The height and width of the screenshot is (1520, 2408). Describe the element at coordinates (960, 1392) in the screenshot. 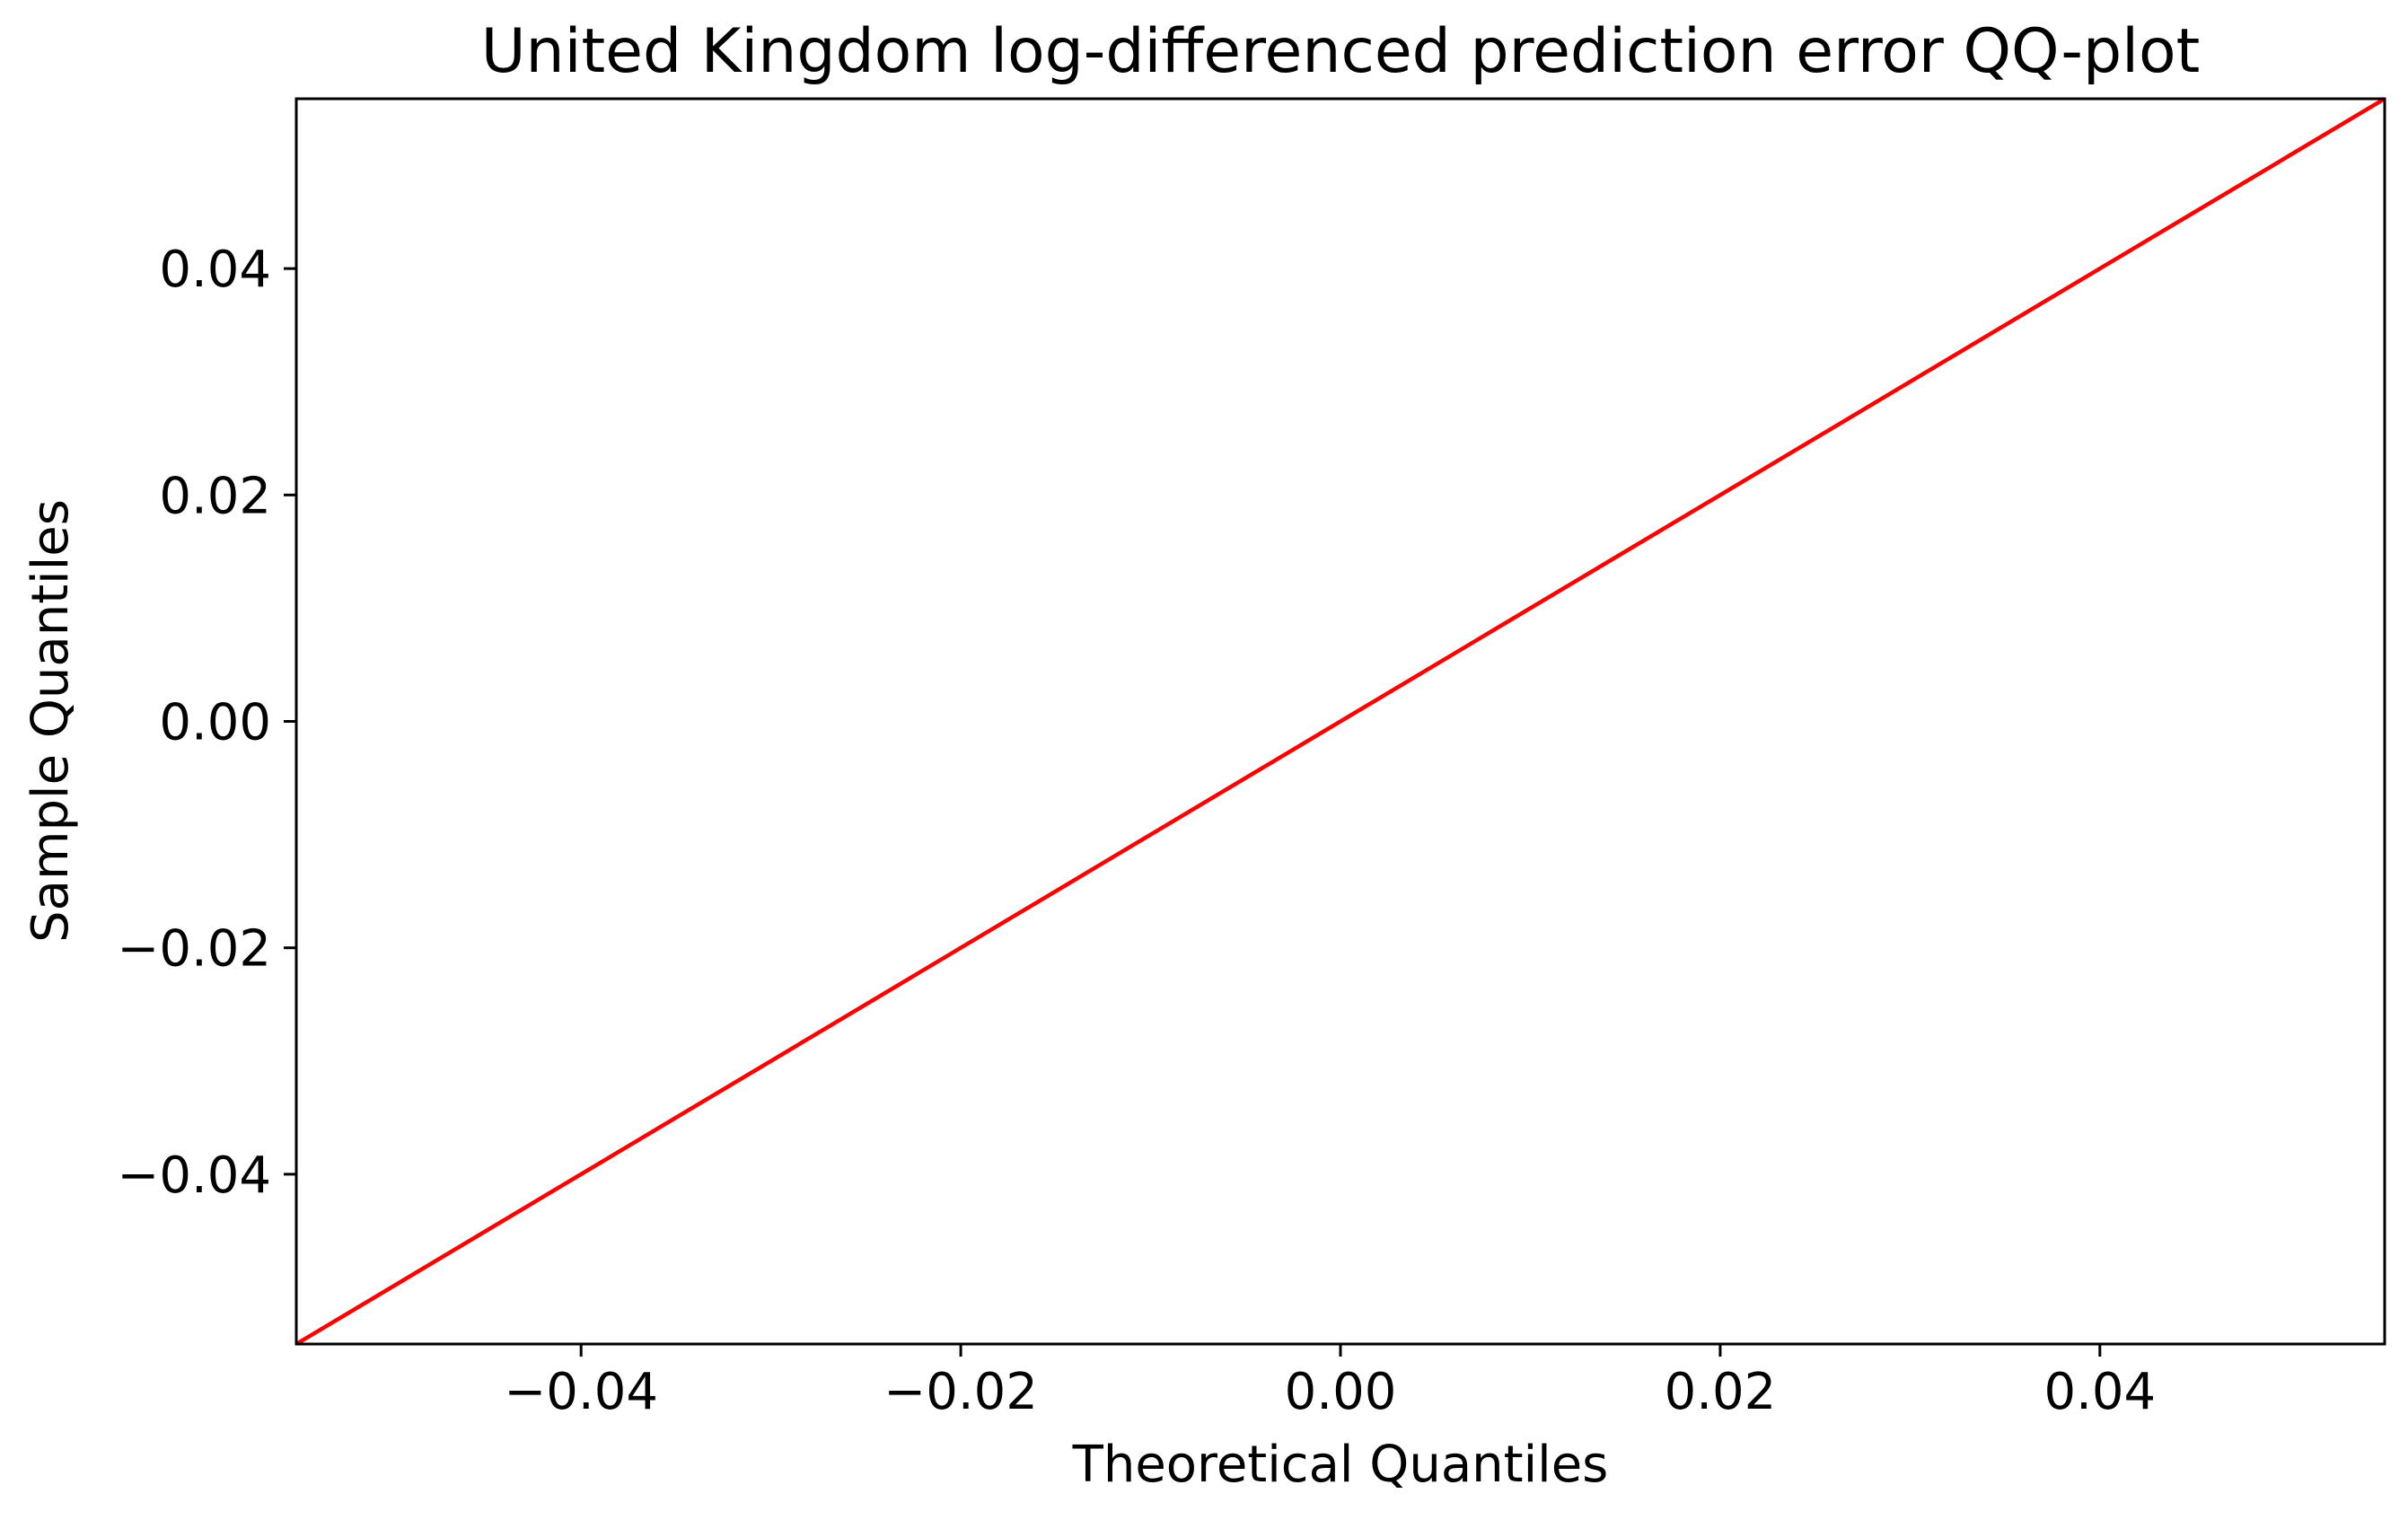

I see `x-tick-label: −0.02` at that location.